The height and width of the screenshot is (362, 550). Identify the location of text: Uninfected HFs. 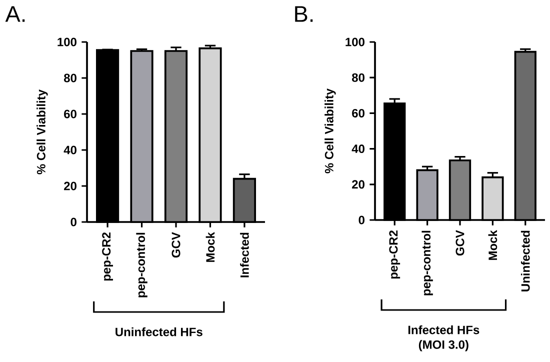
(159, 331).